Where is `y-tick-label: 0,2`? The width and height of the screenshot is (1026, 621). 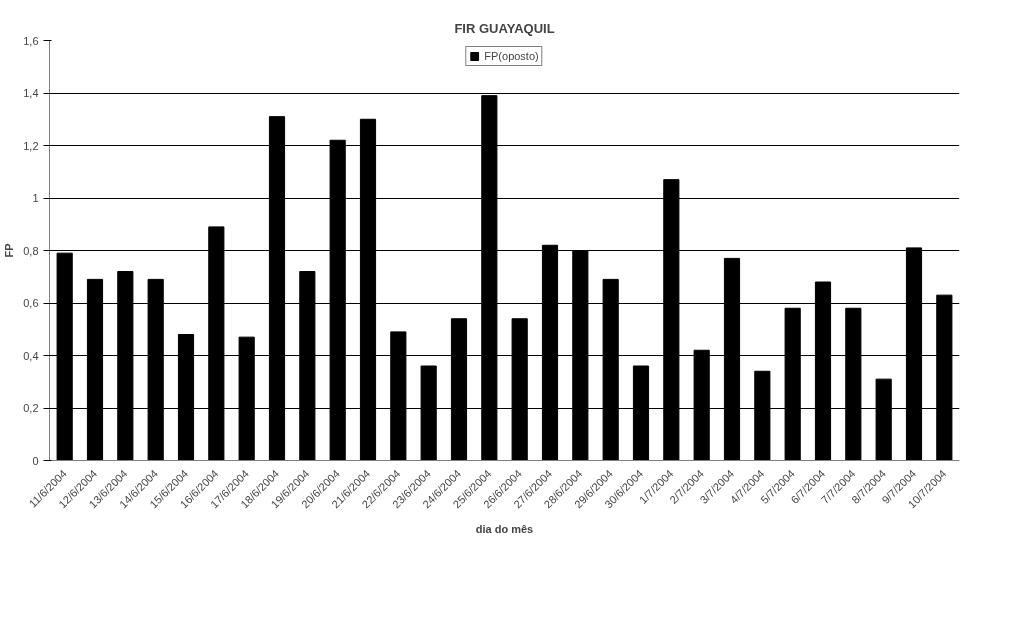
y-tick-label: 0,2 is located at coordinates (31, 408).